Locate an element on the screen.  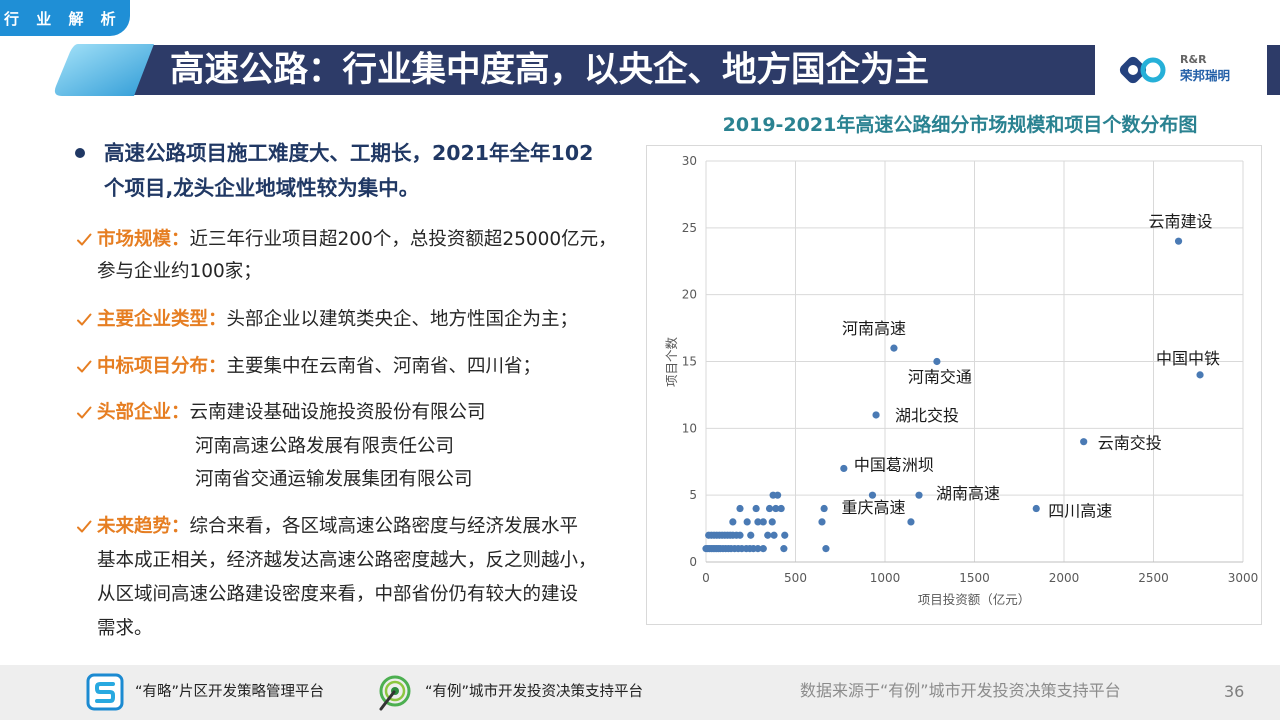
data-label: 湖北交投 is located at coordinates (927, 415).